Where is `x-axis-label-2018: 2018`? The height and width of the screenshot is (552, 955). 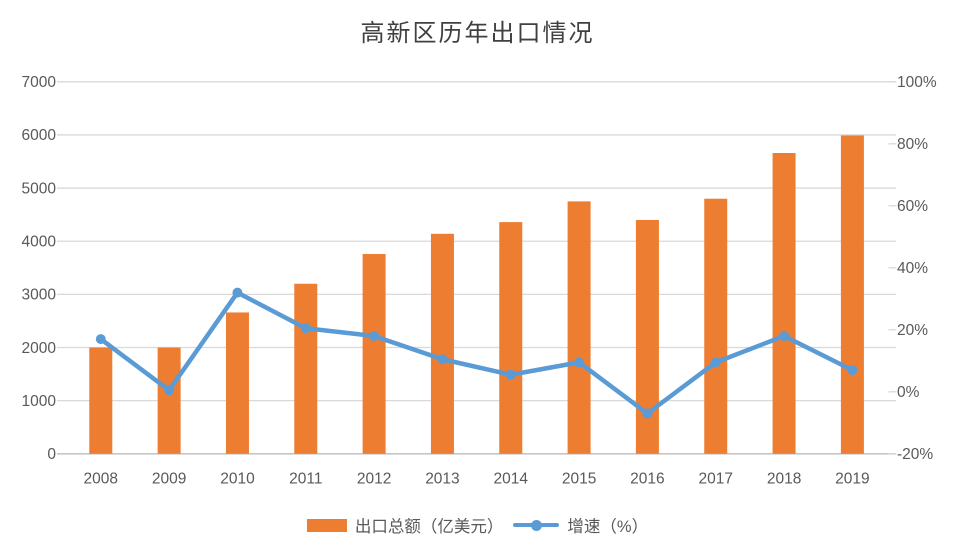
x-axis-label-2018: 2018 is located at coordinates (784, 479).